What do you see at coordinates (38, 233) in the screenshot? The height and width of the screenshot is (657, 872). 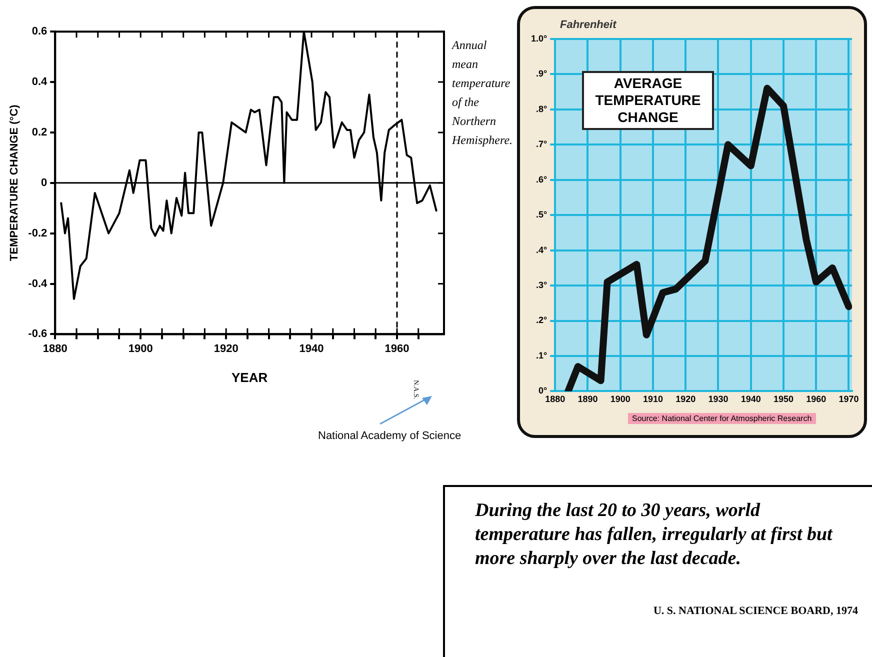 I see `y-tick-label: -0.2` at bounding box center [38, 233].